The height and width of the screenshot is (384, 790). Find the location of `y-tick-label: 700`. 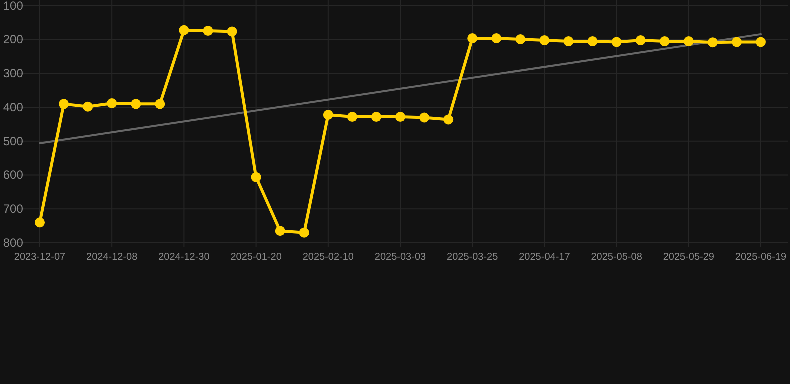

y-tick-label: 700 is located at coordinates (13, 209).